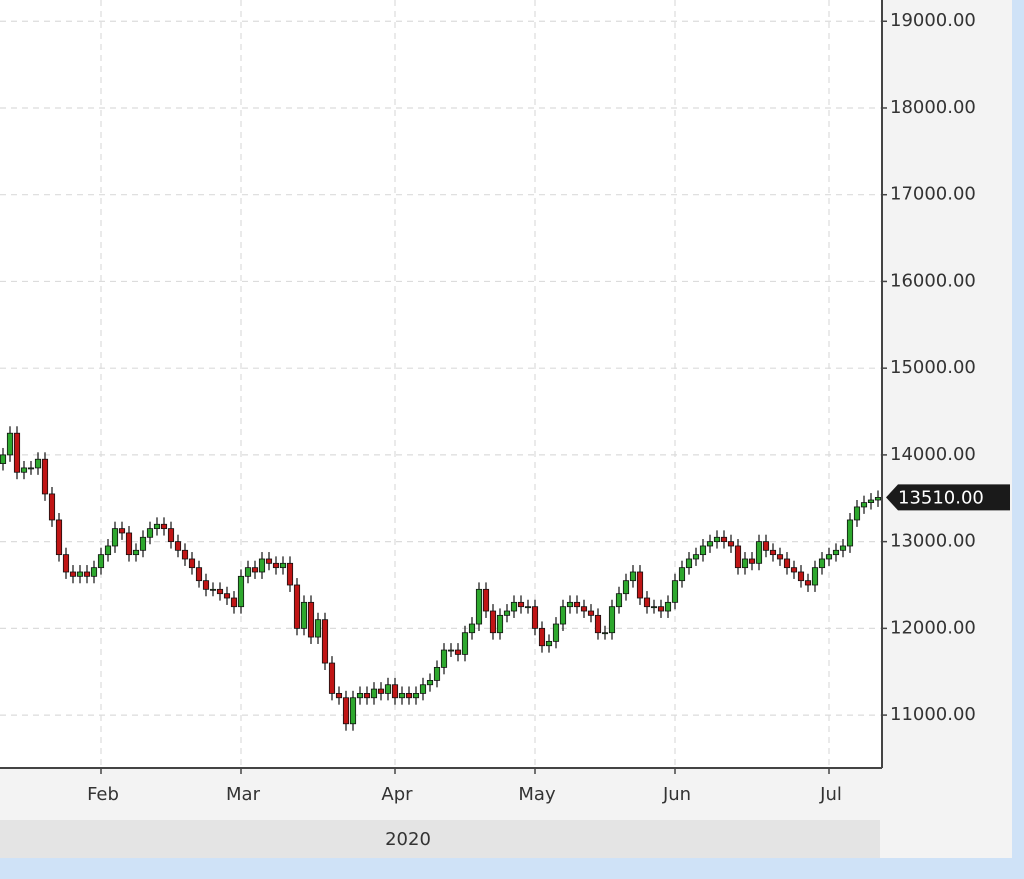 The height and width of the screenshot is (879, 1024). Describe the element at coordinates (941, 497) in the screenshot. I see `last-price-label: 13510.00` at that location.